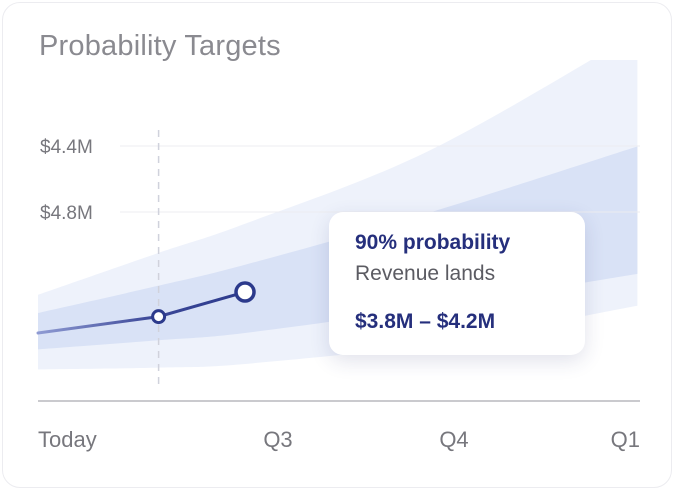 This screenshot has width=676, height=492. Describe the element at coordinates (66, 147) in the screenshot. I see `y-tick-label: $4.4M` at that location.